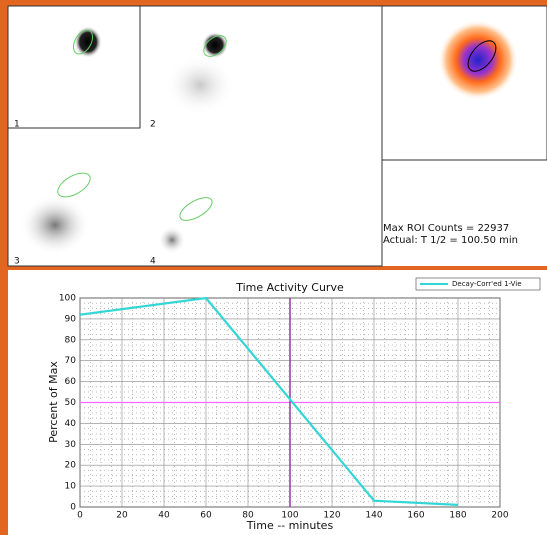  What do you see at coordinates (17, 262) in the screenshot?
I see `panel-label: 3` at bounding box center [17, 262].